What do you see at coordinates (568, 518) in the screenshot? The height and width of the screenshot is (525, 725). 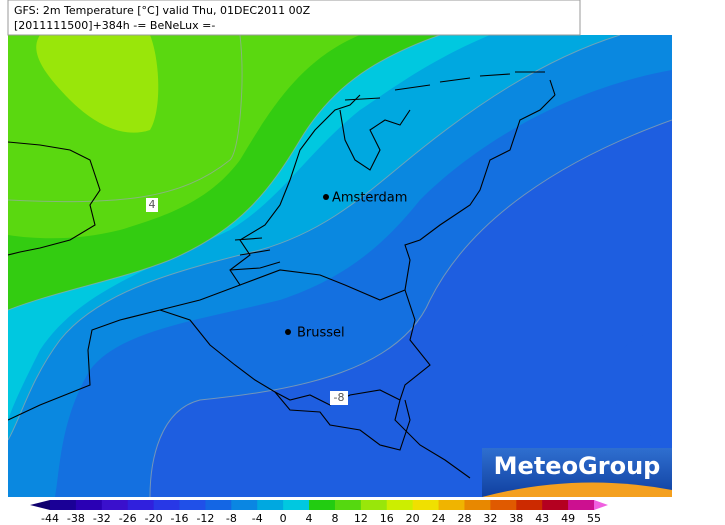 I see `legend-label: 49` at bounding box center [568, 518].